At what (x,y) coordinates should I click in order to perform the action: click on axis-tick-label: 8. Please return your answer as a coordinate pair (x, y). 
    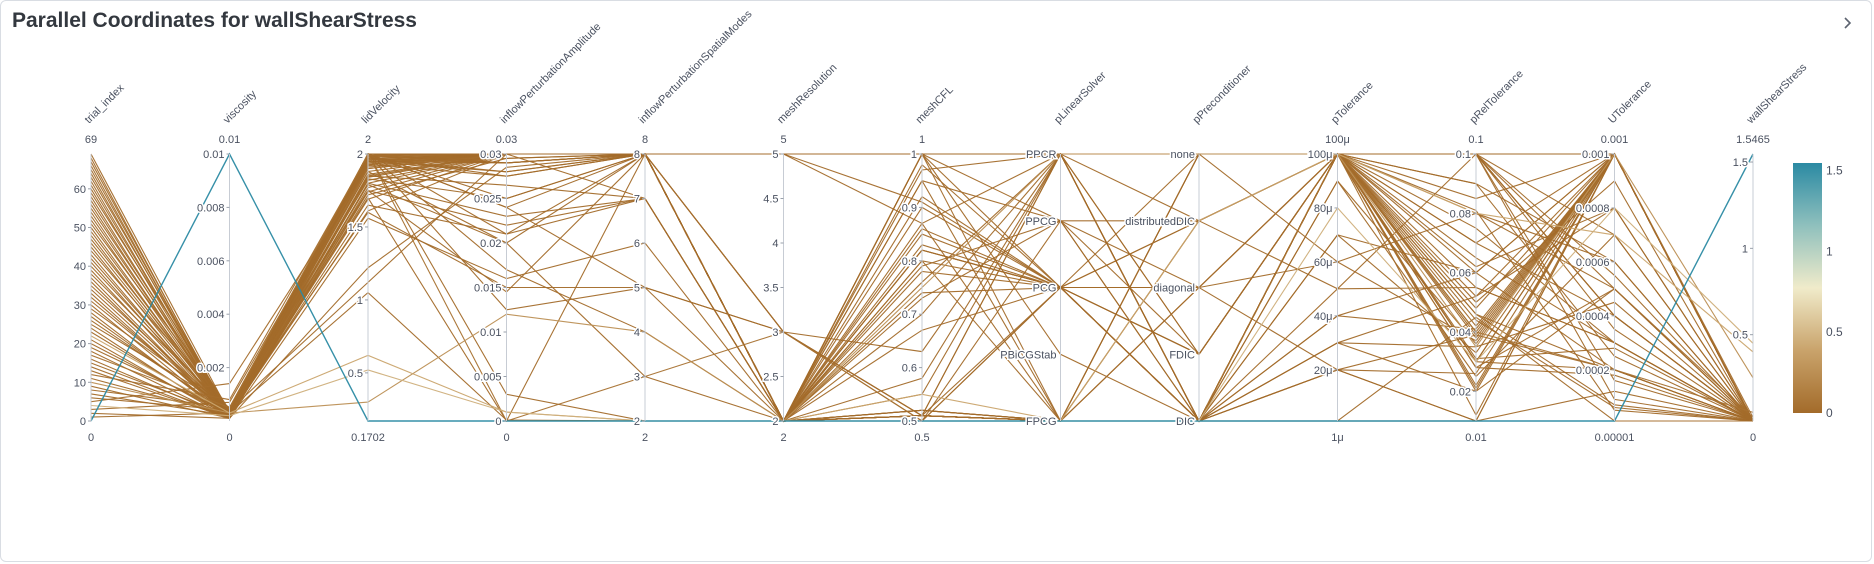
    Looking at the image, I should click on (637, 155).